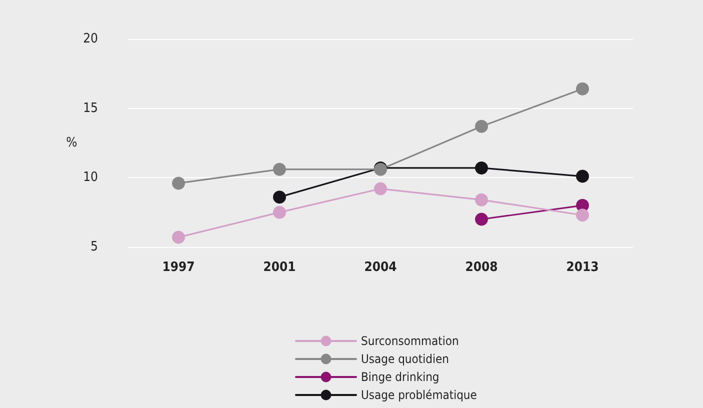  I want to click on y-axis-title: %, so click(72, 143).